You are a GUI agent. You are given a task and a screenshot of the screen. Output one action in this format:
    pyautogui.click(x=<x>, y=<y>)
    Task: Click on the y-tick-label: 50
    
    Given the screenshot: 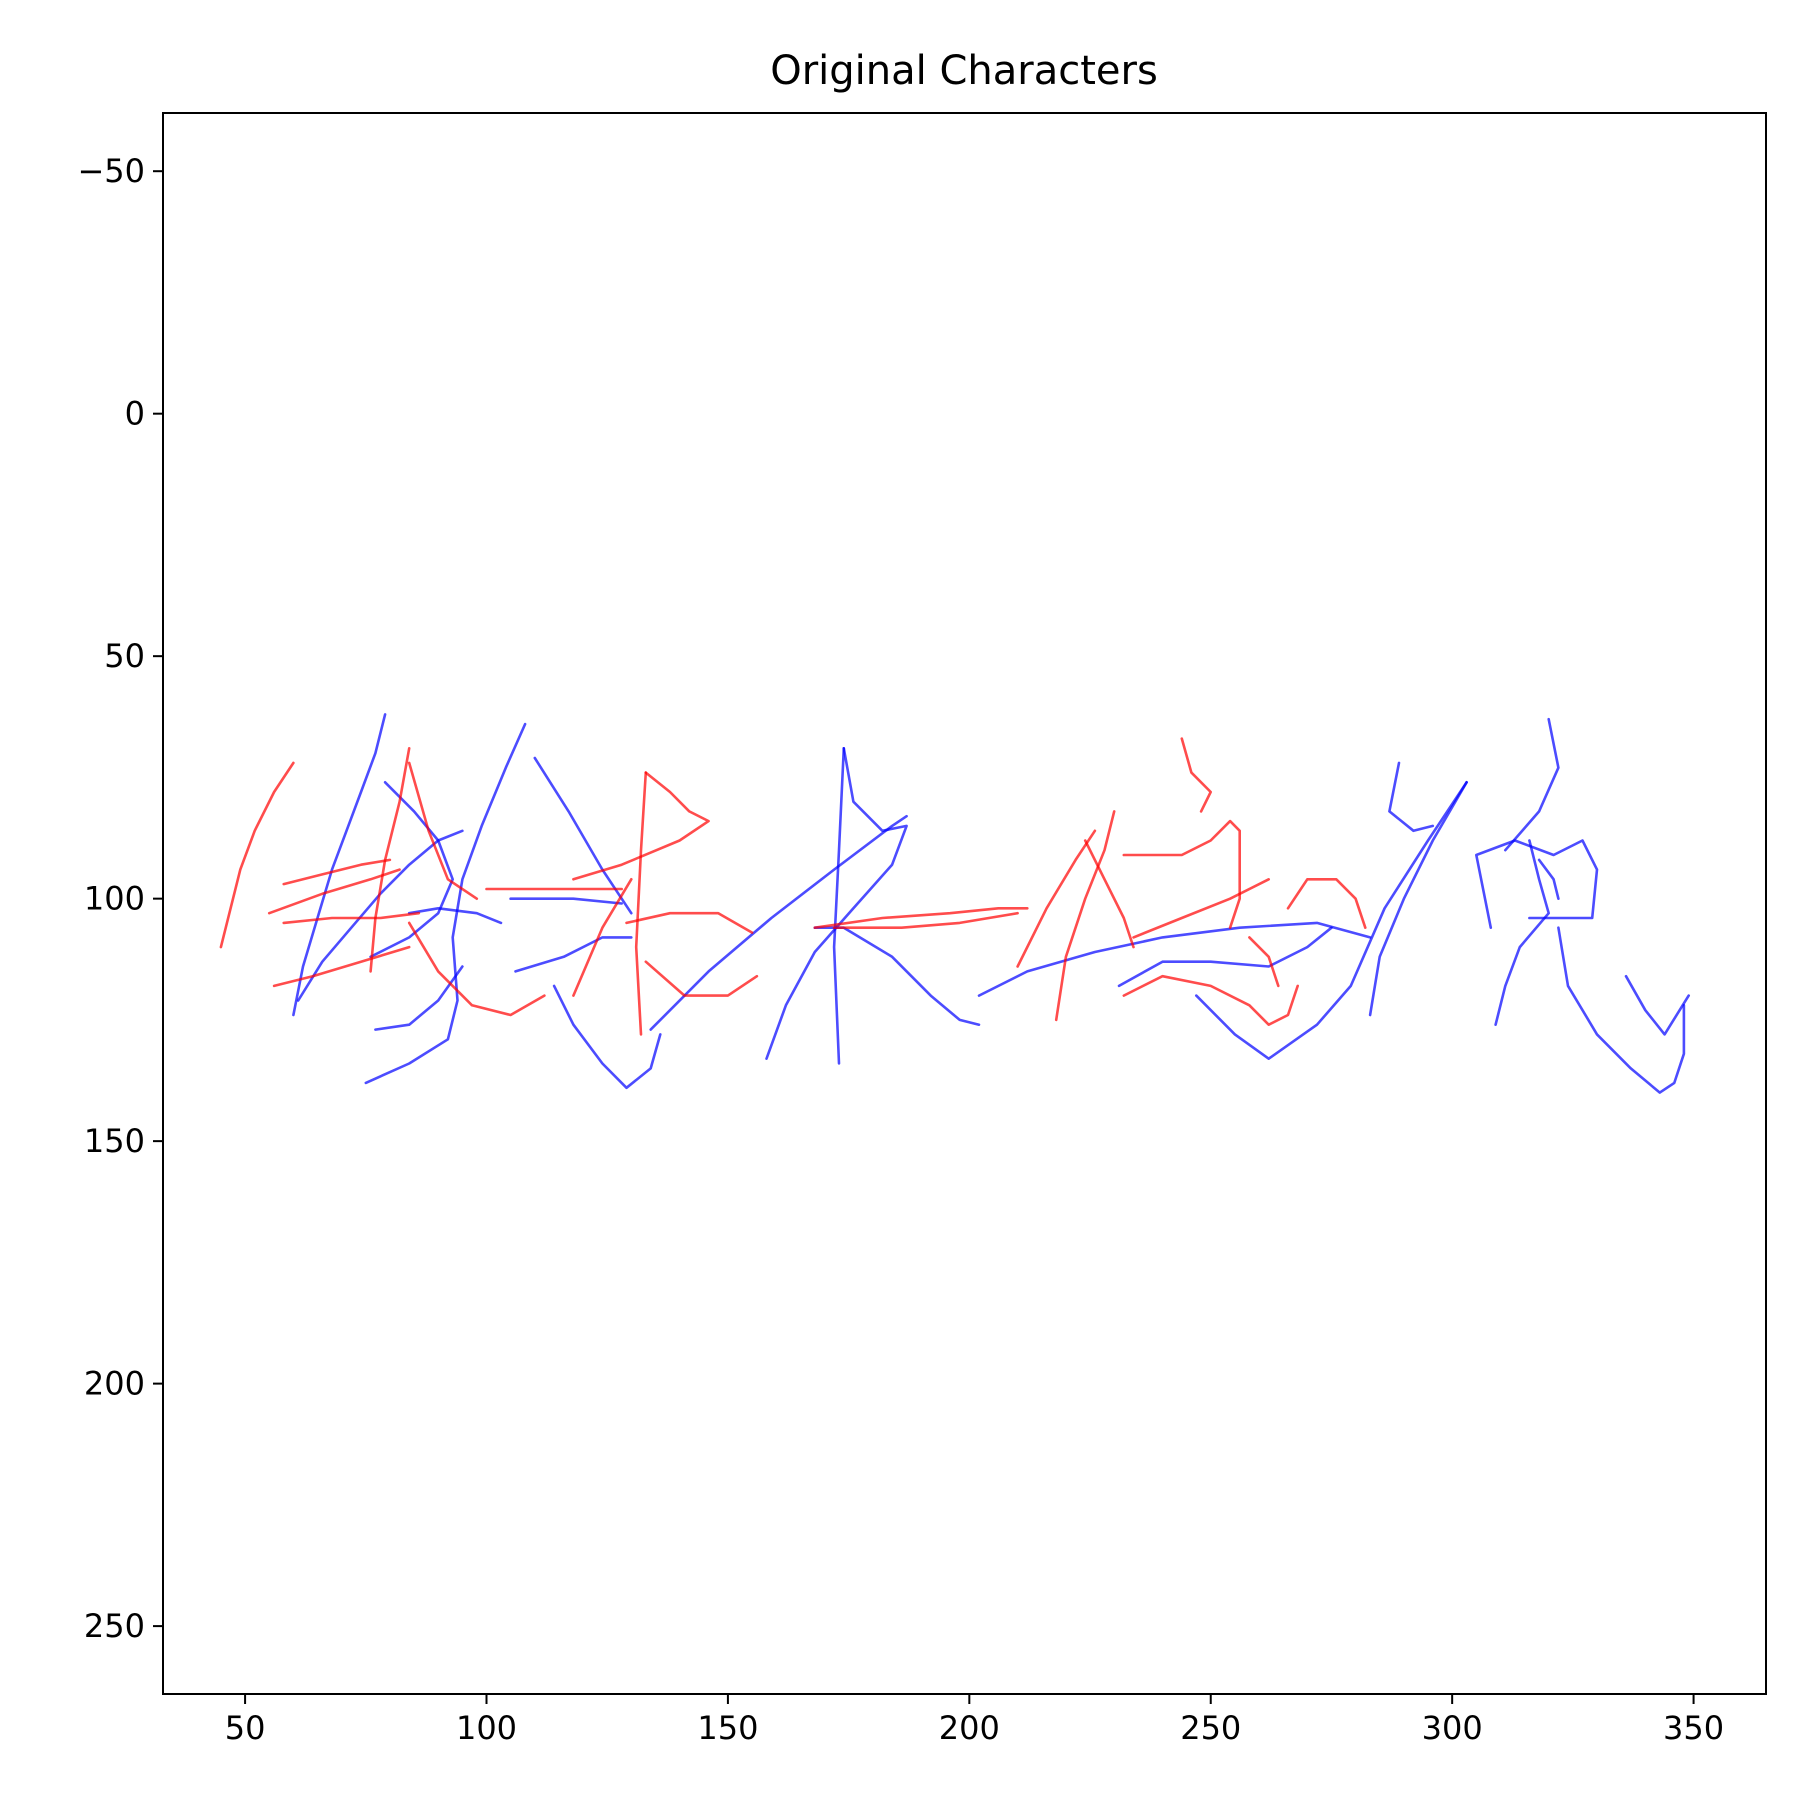 What is the action you would take?
    pyautogui.click(x=124, y=656)
    